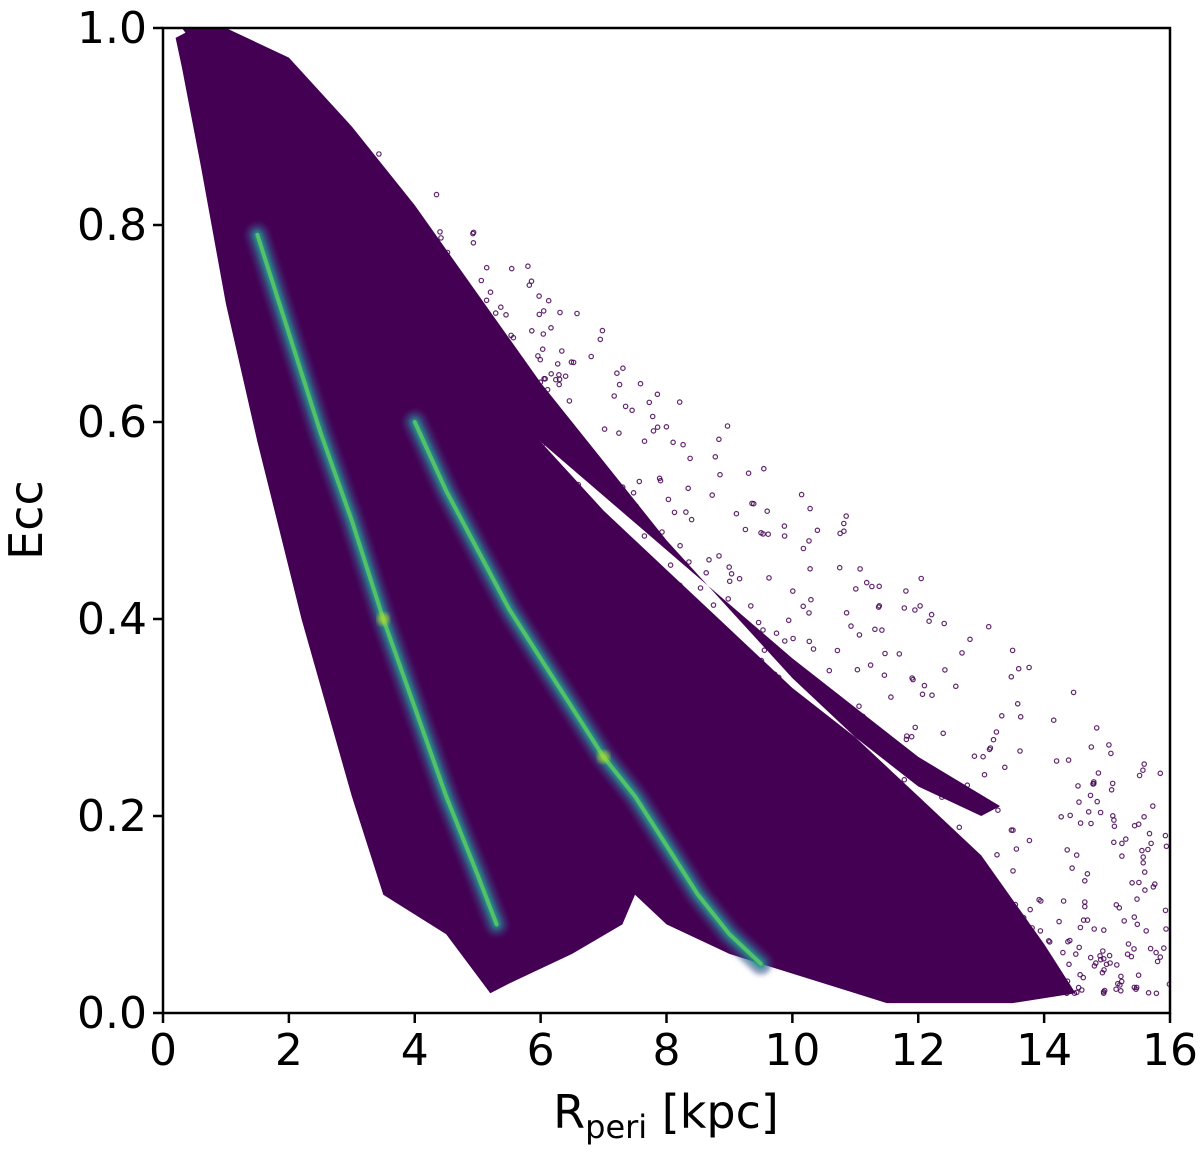  I want to click on x-tick-label: 2, so click(289, 1050).